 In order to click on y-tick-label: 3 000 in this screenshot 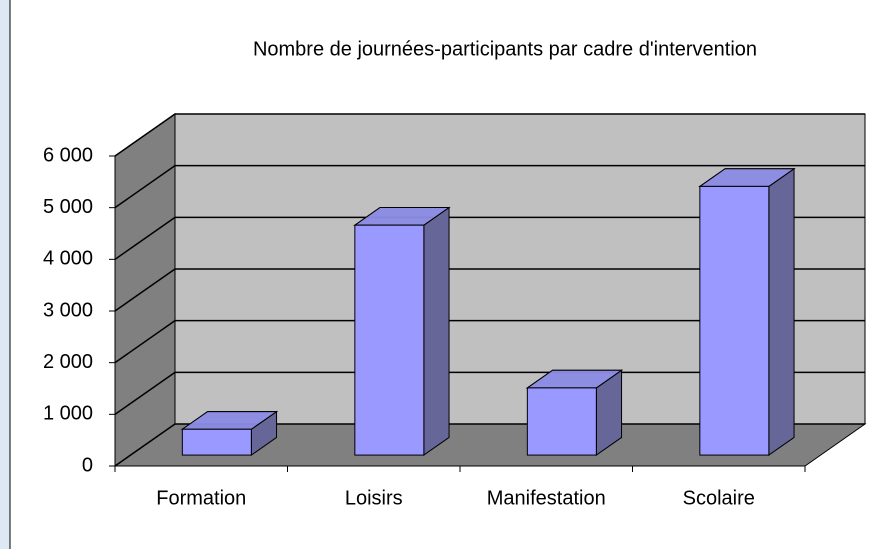, I will do `click(68, 310)`.